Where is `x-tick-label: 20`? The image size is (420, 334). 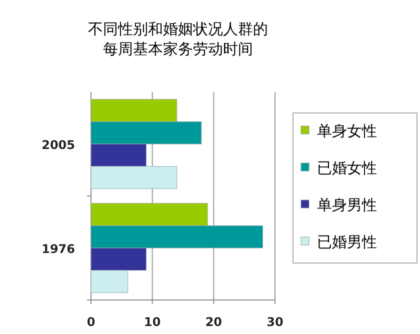 x-tick-label: 20 is located at coordinates (213, 322).